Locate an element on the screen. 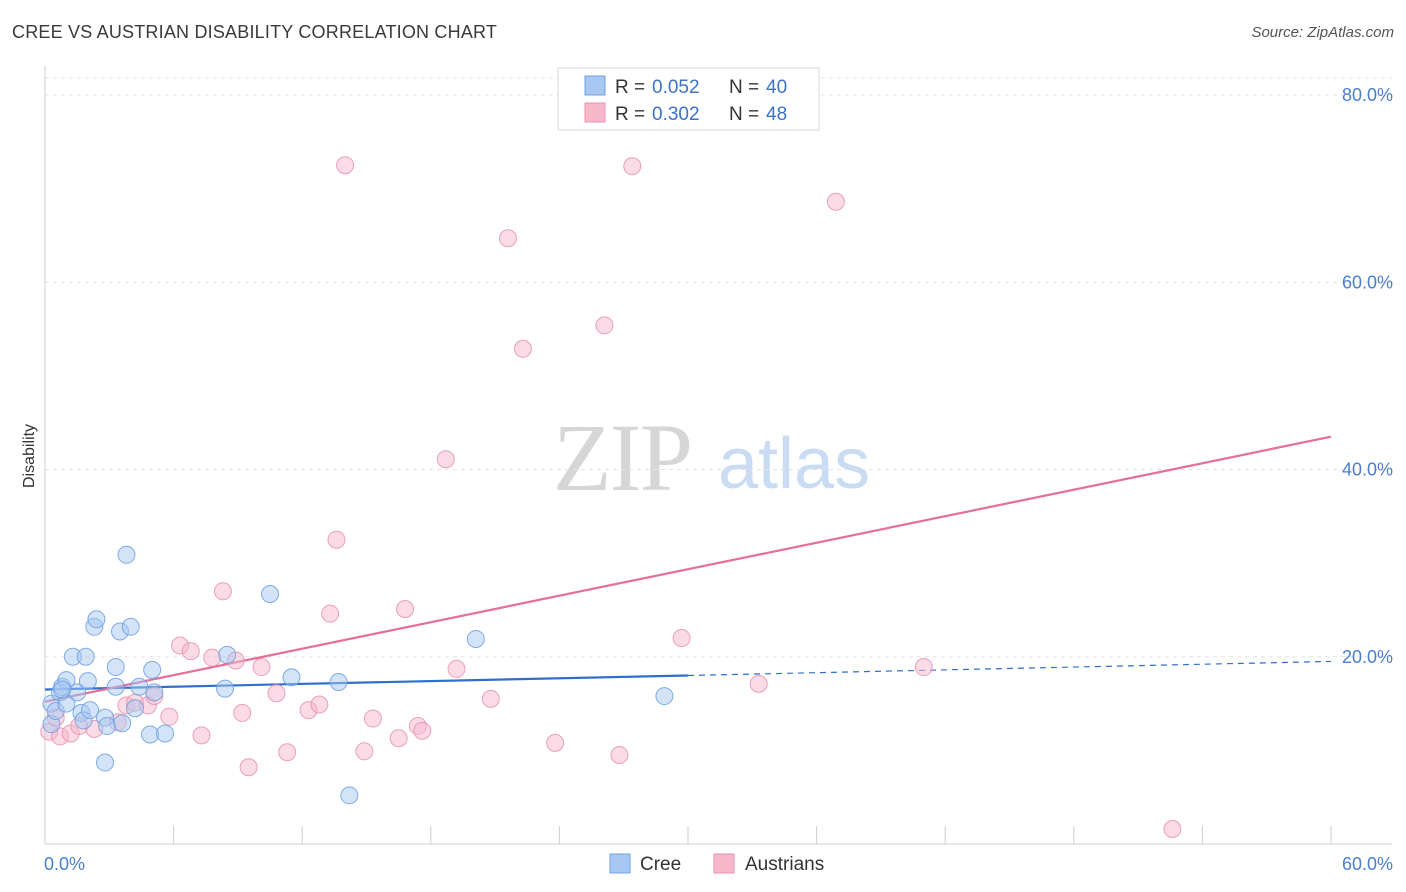 The image size is (1406, 892). legend-r-value: 0.052 is located at coordinates (676, 87).